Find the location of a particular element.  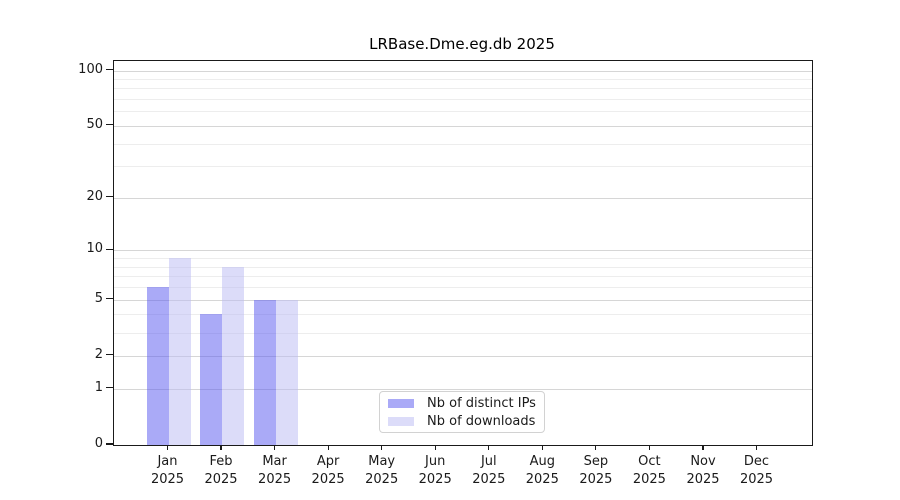

y-tick-label: 1 is located at coordinates (98, 387).